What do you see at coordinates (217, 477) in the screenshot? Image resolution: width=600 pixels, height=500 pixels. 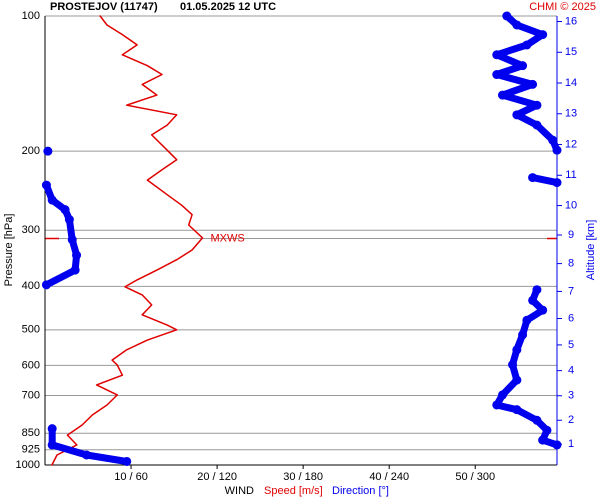 I see `x-tick-label: 20 / 120` at bounding box center [217, 477].